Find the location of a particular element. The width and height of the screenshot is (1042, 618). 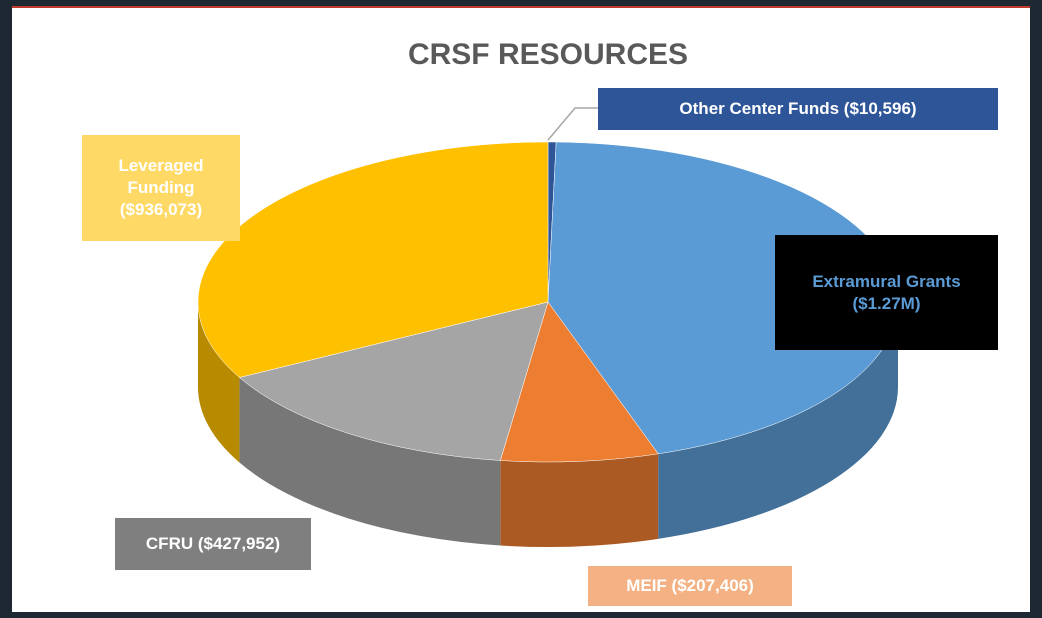

data-label: Extramural Grants ($1.27M) is located at coordinates (886, 292).